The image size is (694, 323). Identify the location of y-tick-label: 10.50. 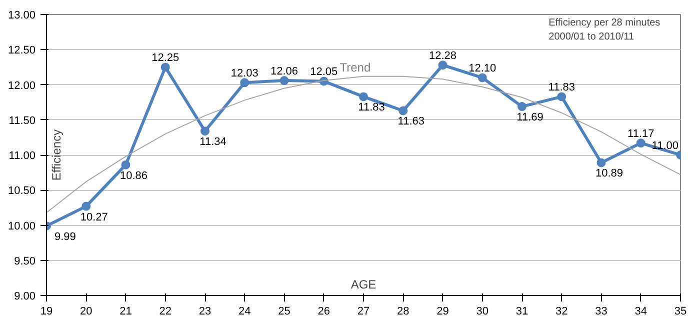
(22, 191).